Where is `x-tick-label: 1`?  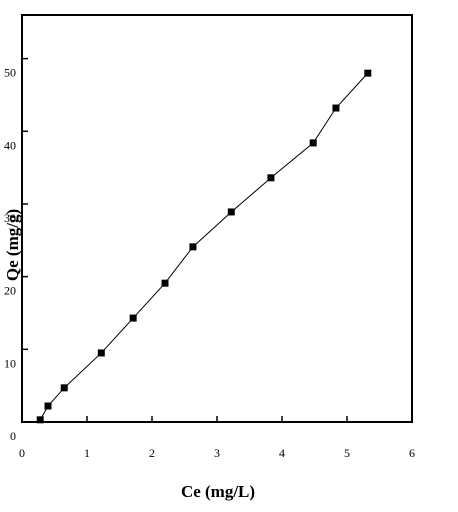 x-tick-label: 1 is located at coordinates (87, 453).